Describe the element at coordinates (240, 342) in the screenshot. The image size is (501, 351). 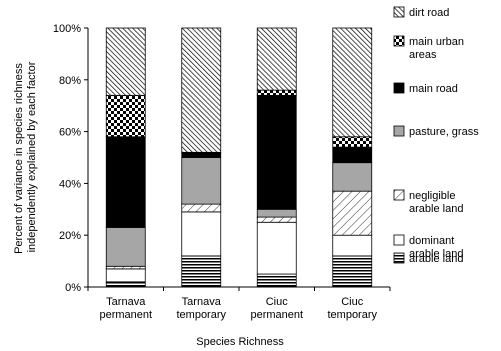
I see `x-axis-title: Species Richness` at that location.